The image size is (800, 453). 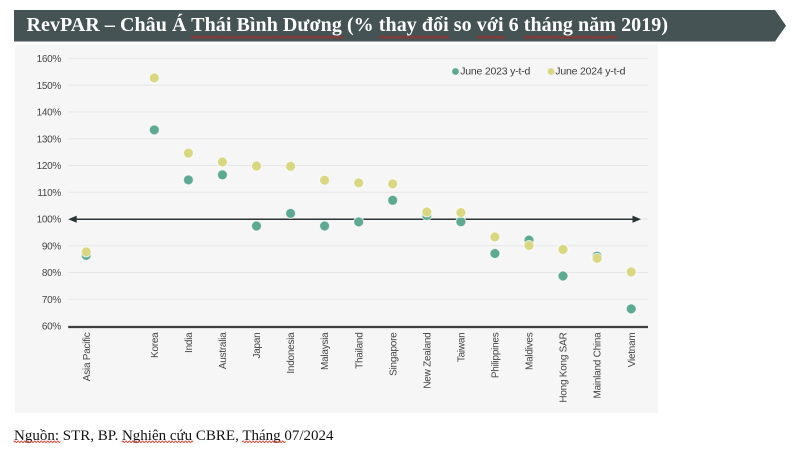 What do you see at coordinates (257, 346) in the screenshot?
I see `svg-text: Japan` at bounding box center [257, 346].